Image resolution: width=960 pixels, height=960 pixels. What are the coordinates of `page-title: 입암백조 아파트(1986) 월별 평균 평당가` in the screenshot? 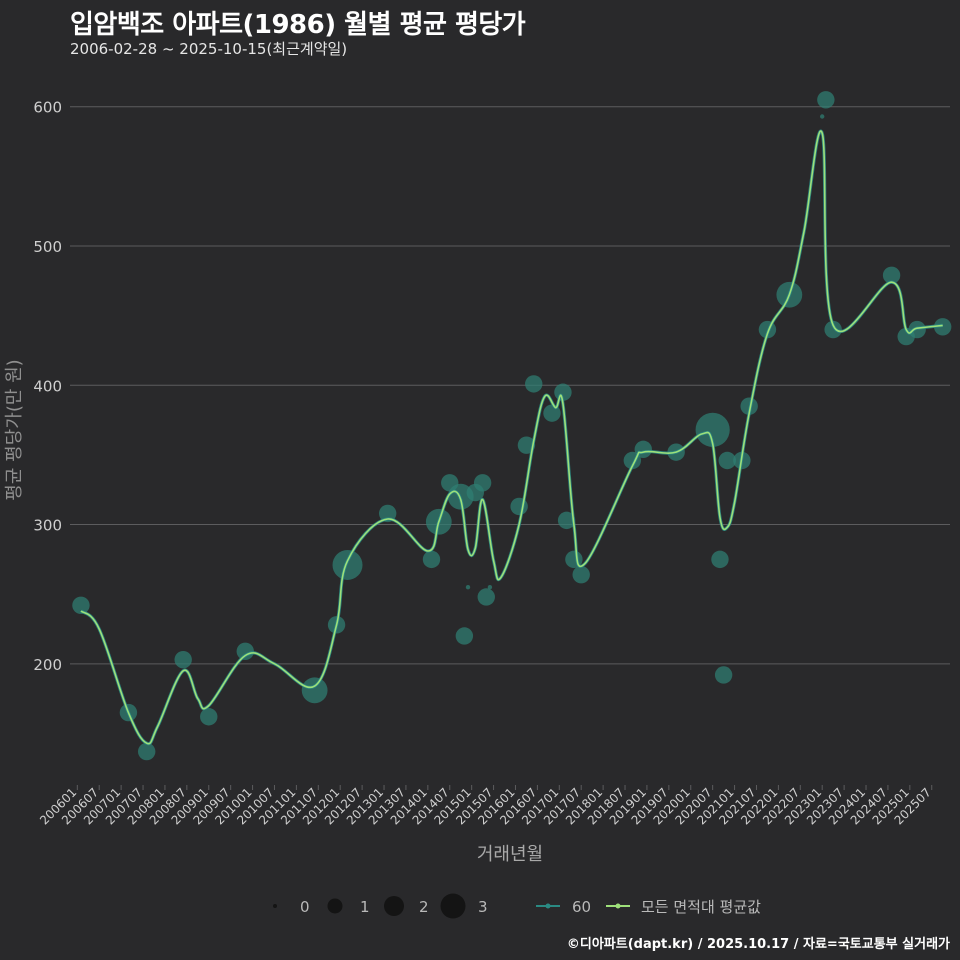 It's located at (298, 25).